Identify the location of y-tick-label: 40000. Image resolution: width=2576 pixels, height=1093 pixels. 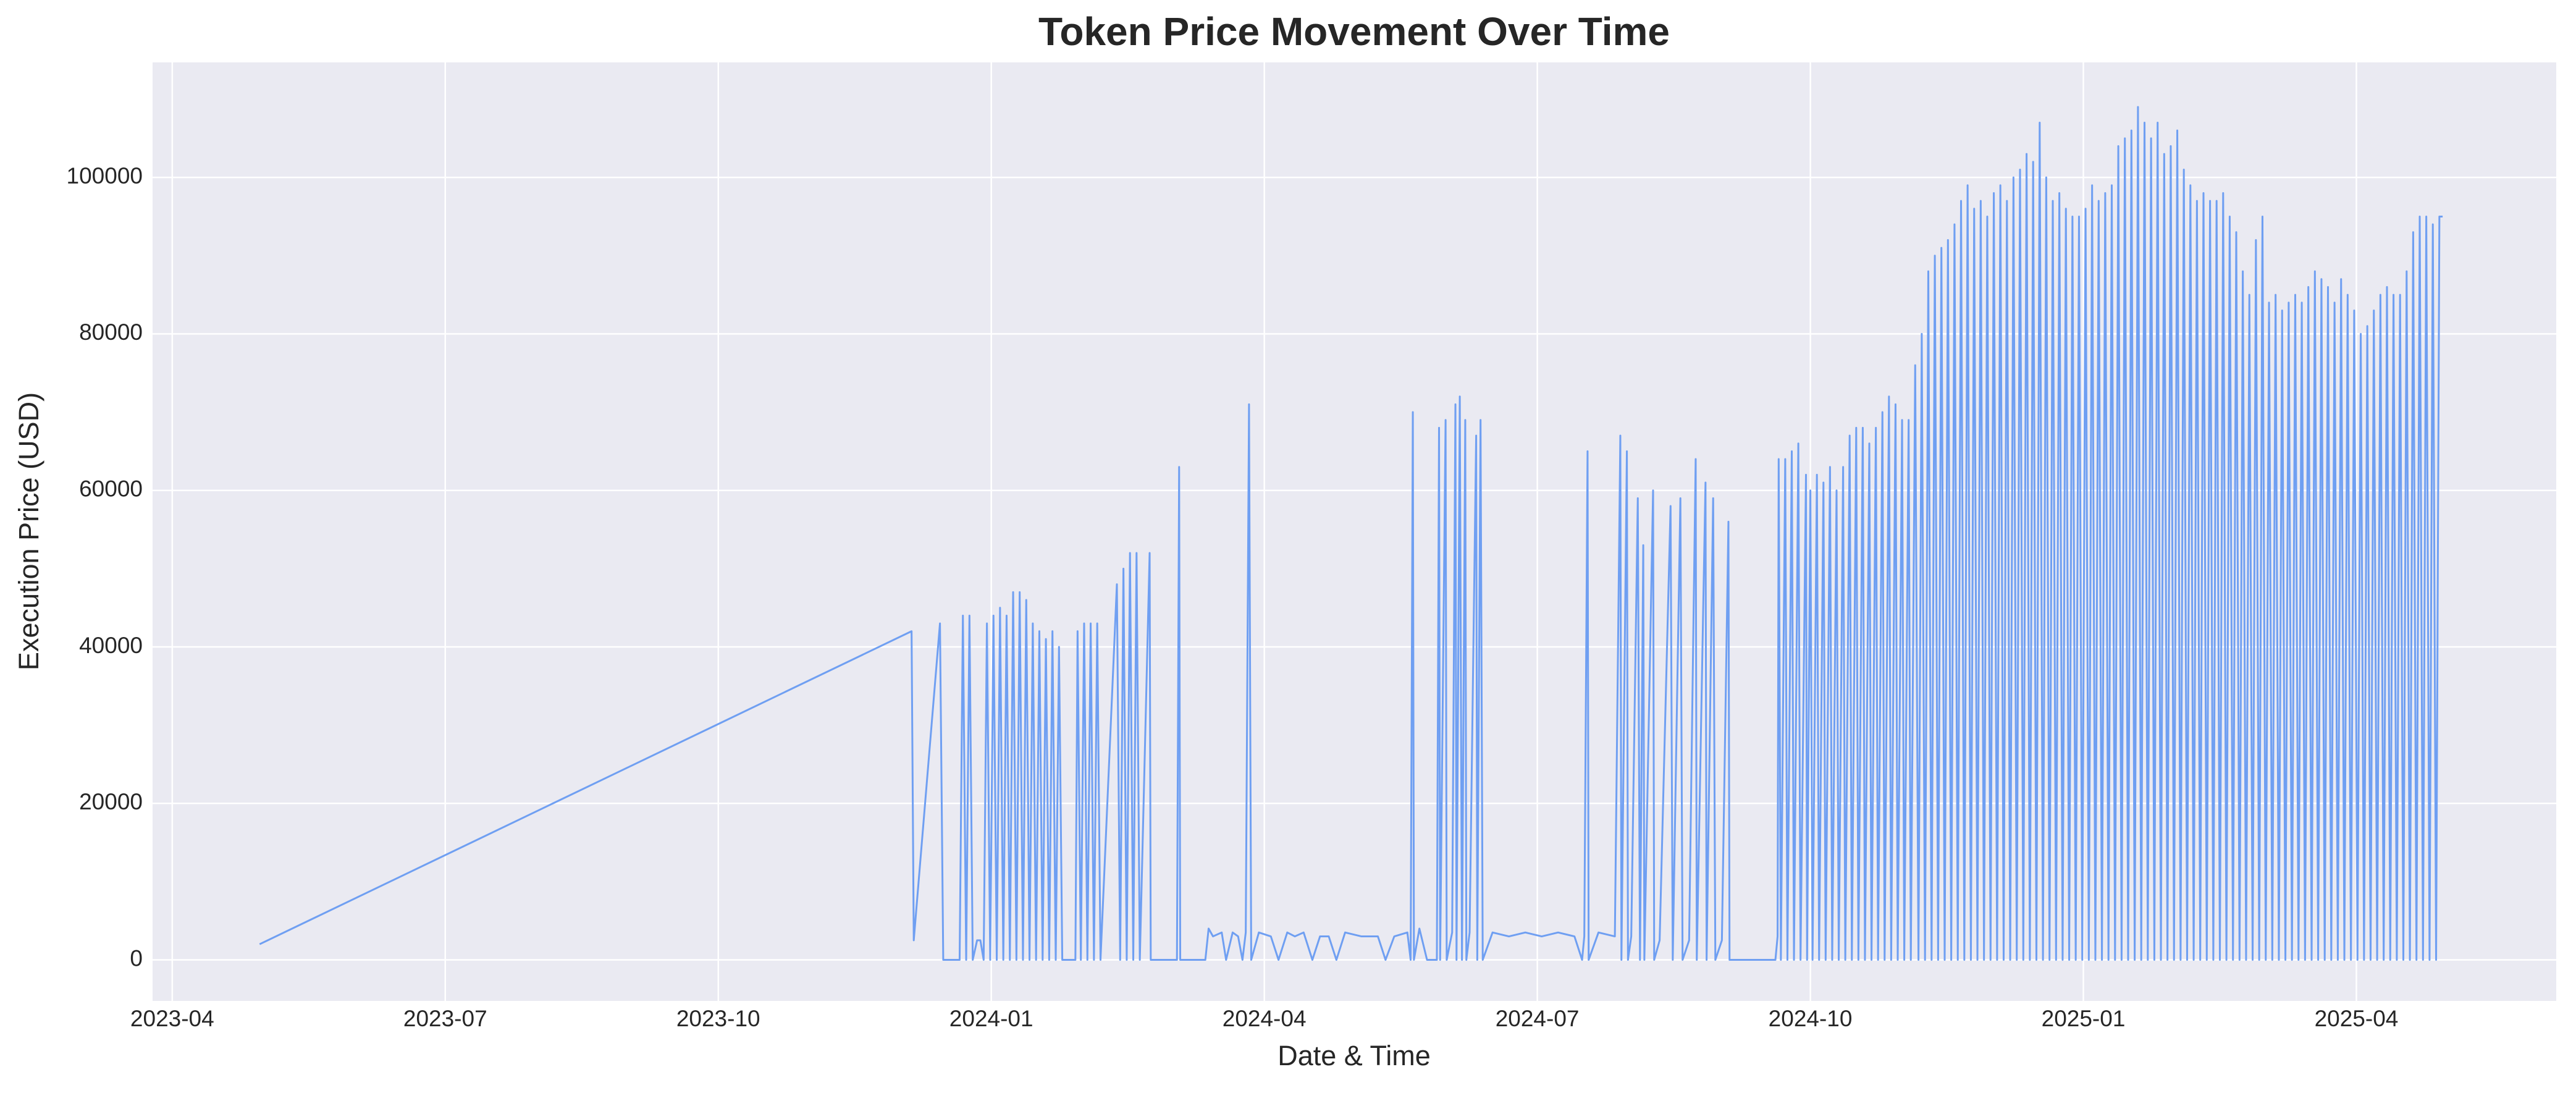
(111, 646).